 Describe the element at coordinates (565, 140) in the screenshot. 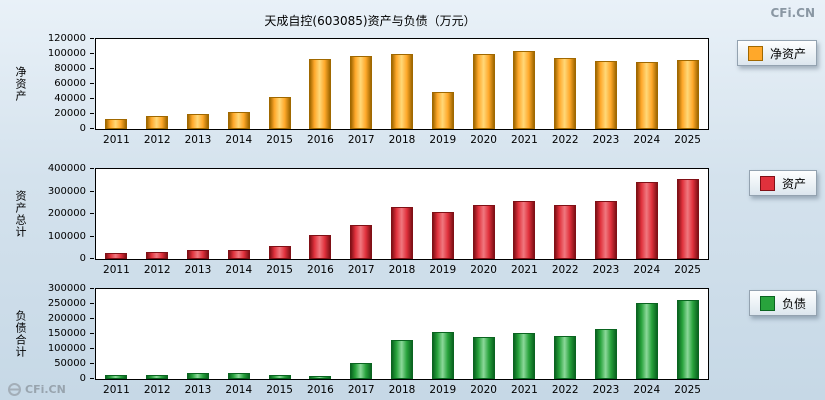

I see `x-tick-label: 2022` at that location.